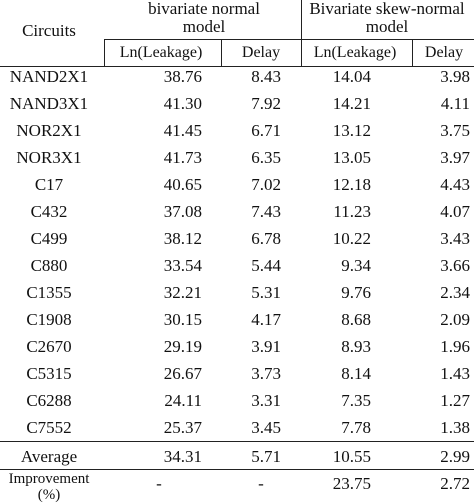 This screenshot has width=474, height=503. Describe the element at coordinates (237, 484) in the screenshot. I see `improvement-row: - - 23.75 2.72` at that location.